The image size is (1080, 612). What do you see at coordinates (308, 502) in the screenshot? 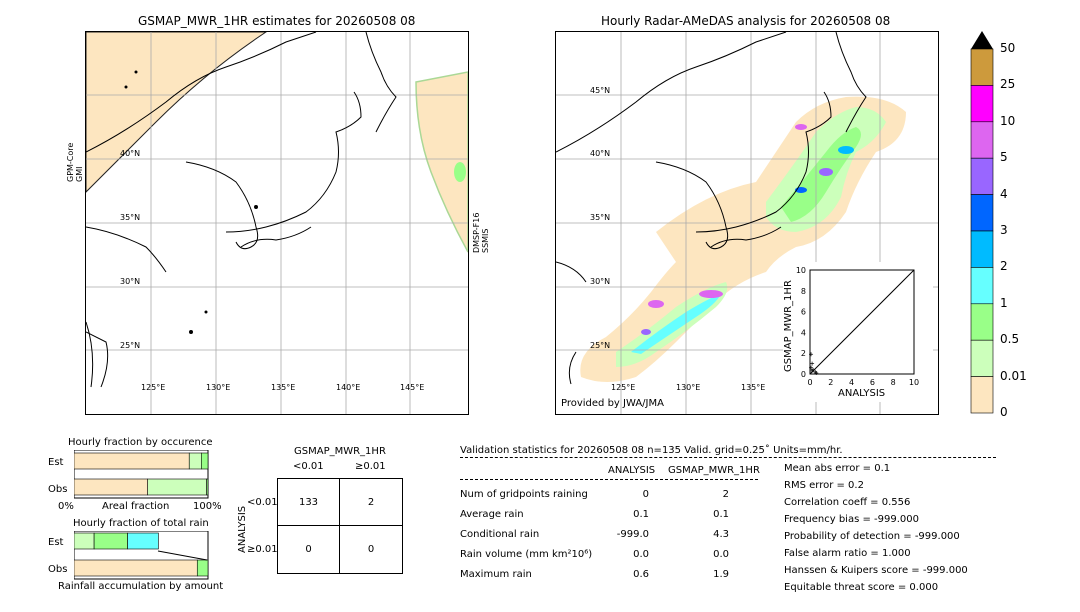
I see `contingency-cell: 133` at bounding box center [308, 502].